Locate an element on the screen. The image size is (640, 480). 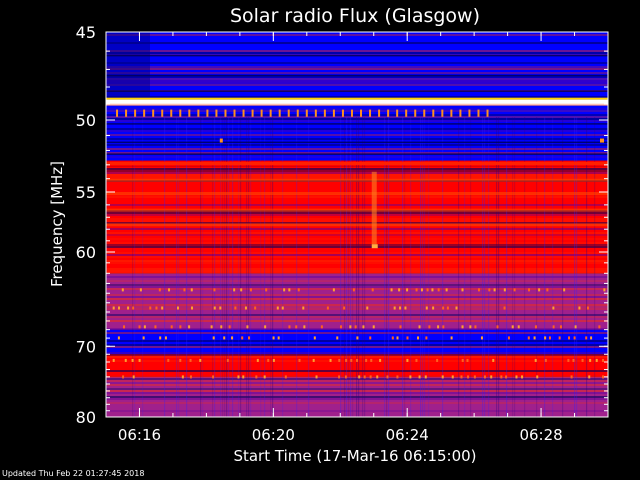
y-tick-label: 55 is located at coordinates (86, 192).